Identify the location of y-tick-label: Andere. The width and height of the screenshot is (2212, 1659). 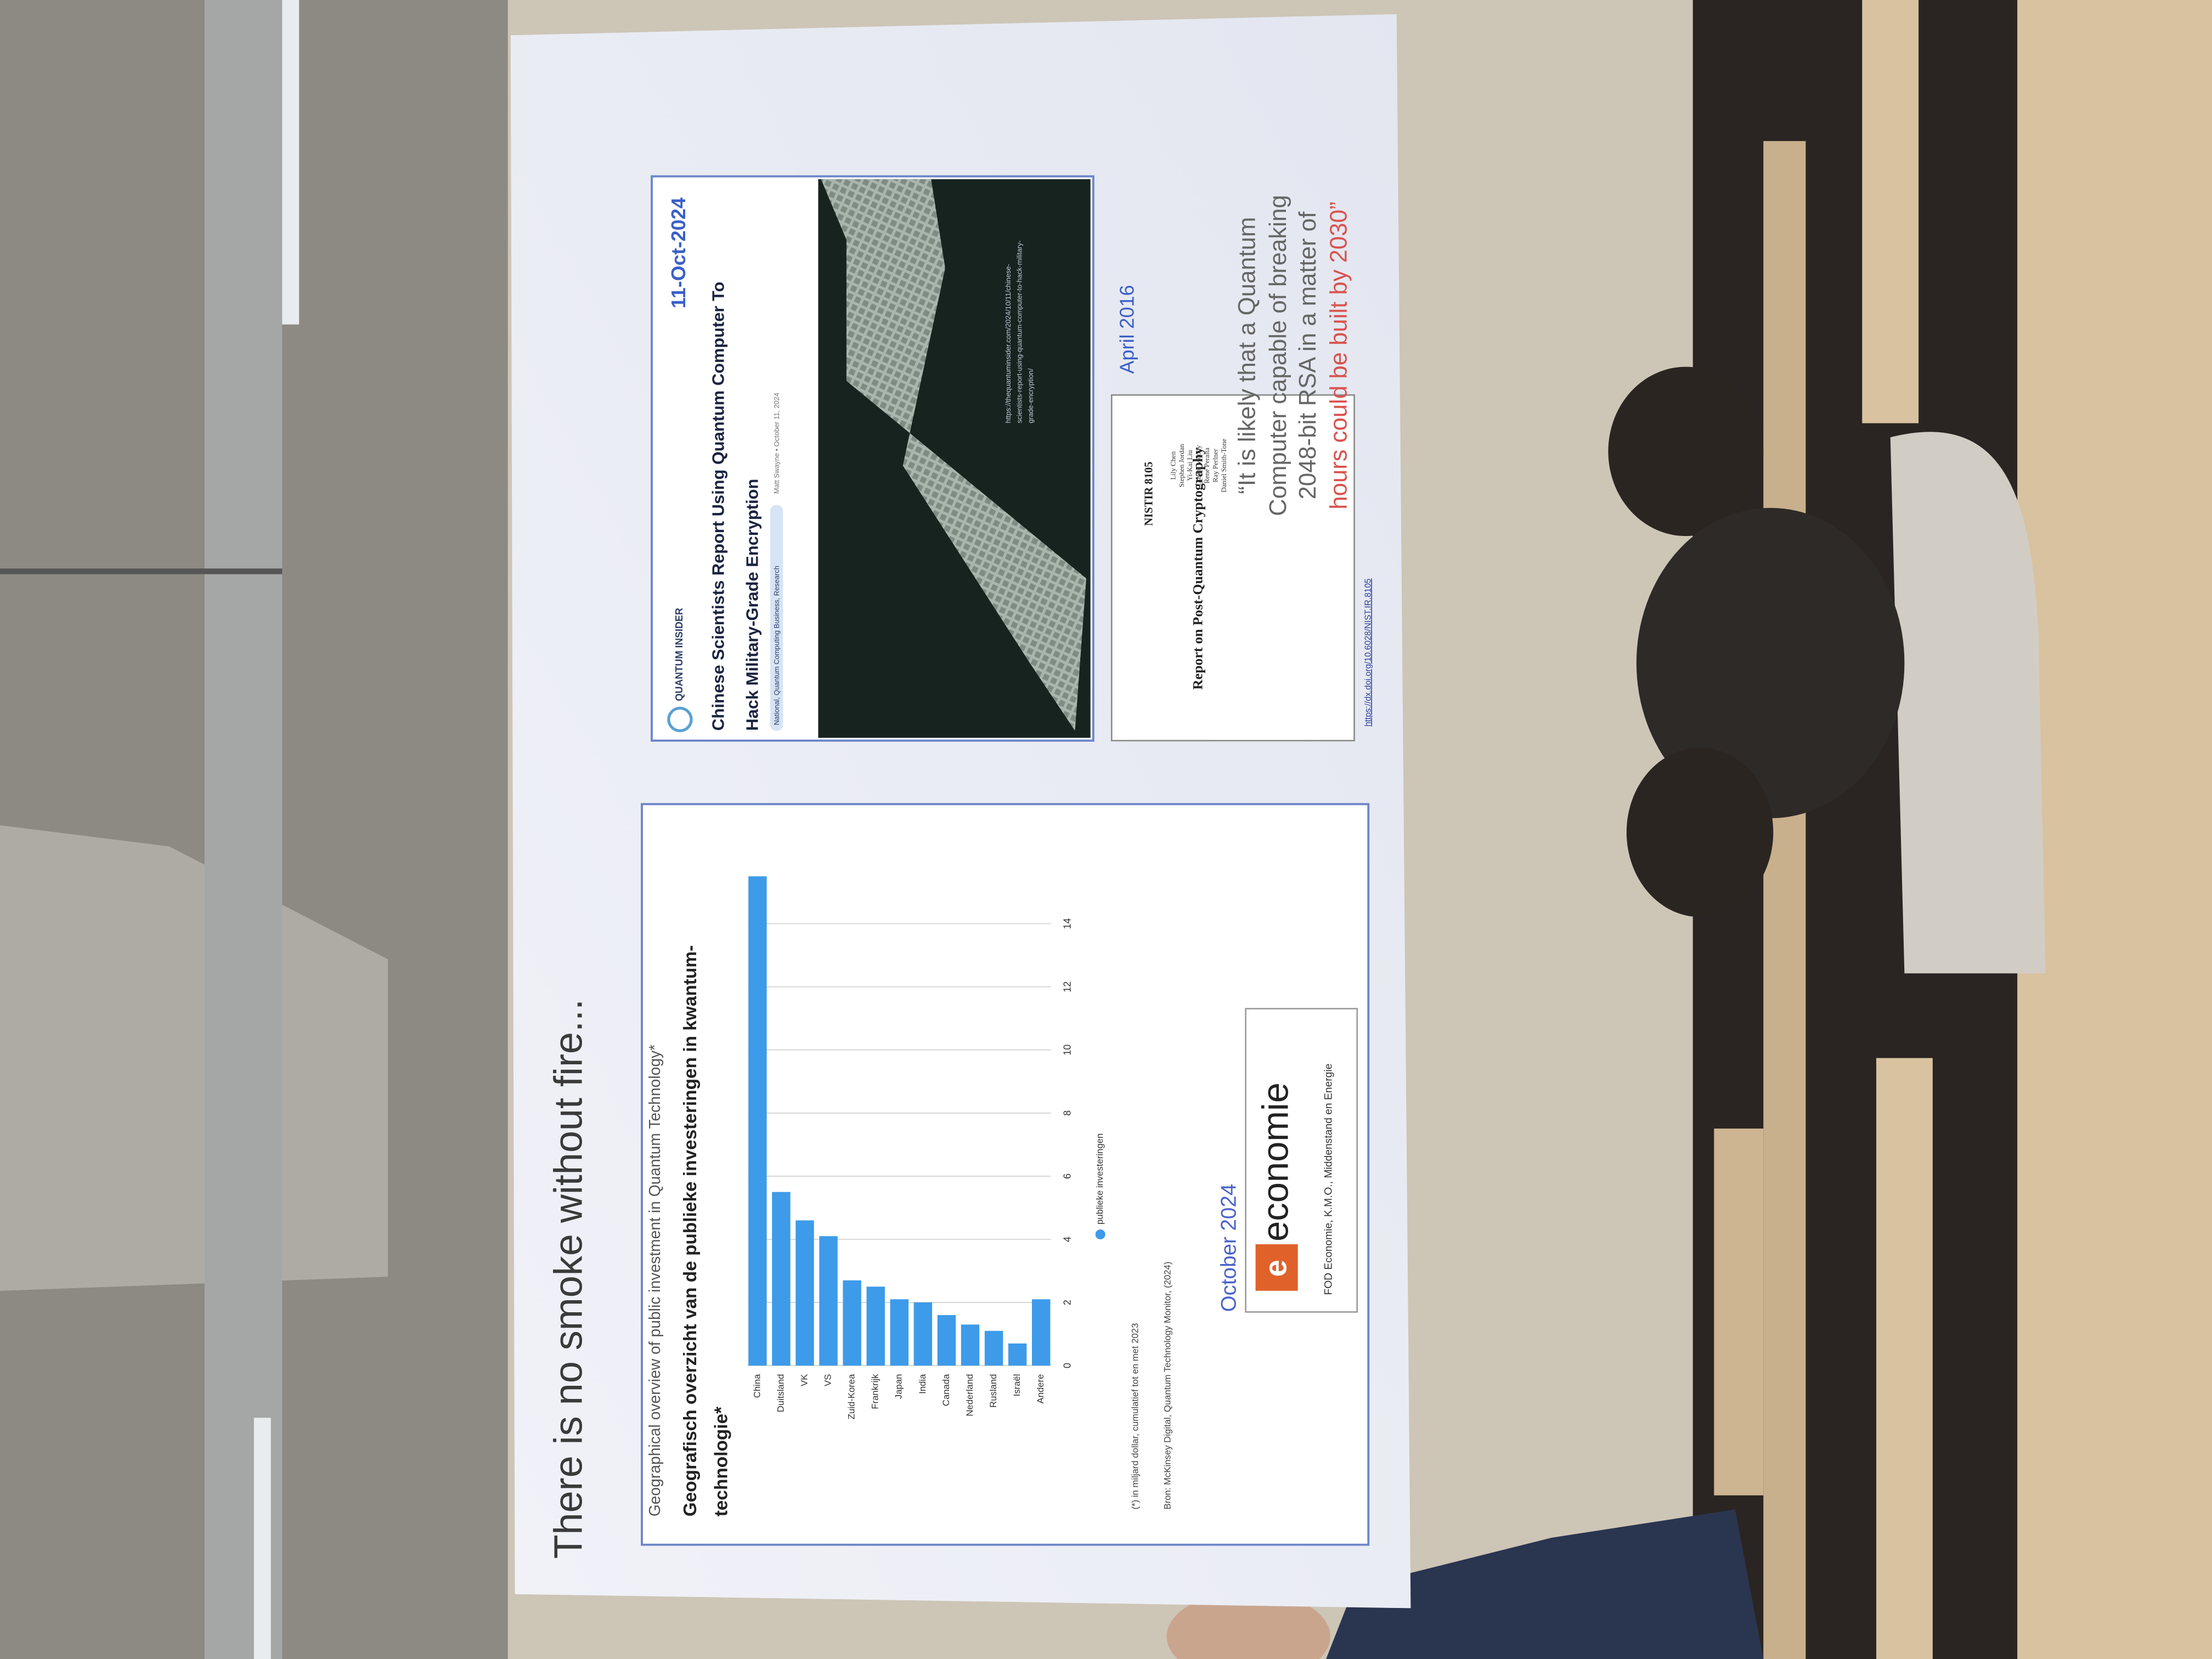
(1040, 1389).